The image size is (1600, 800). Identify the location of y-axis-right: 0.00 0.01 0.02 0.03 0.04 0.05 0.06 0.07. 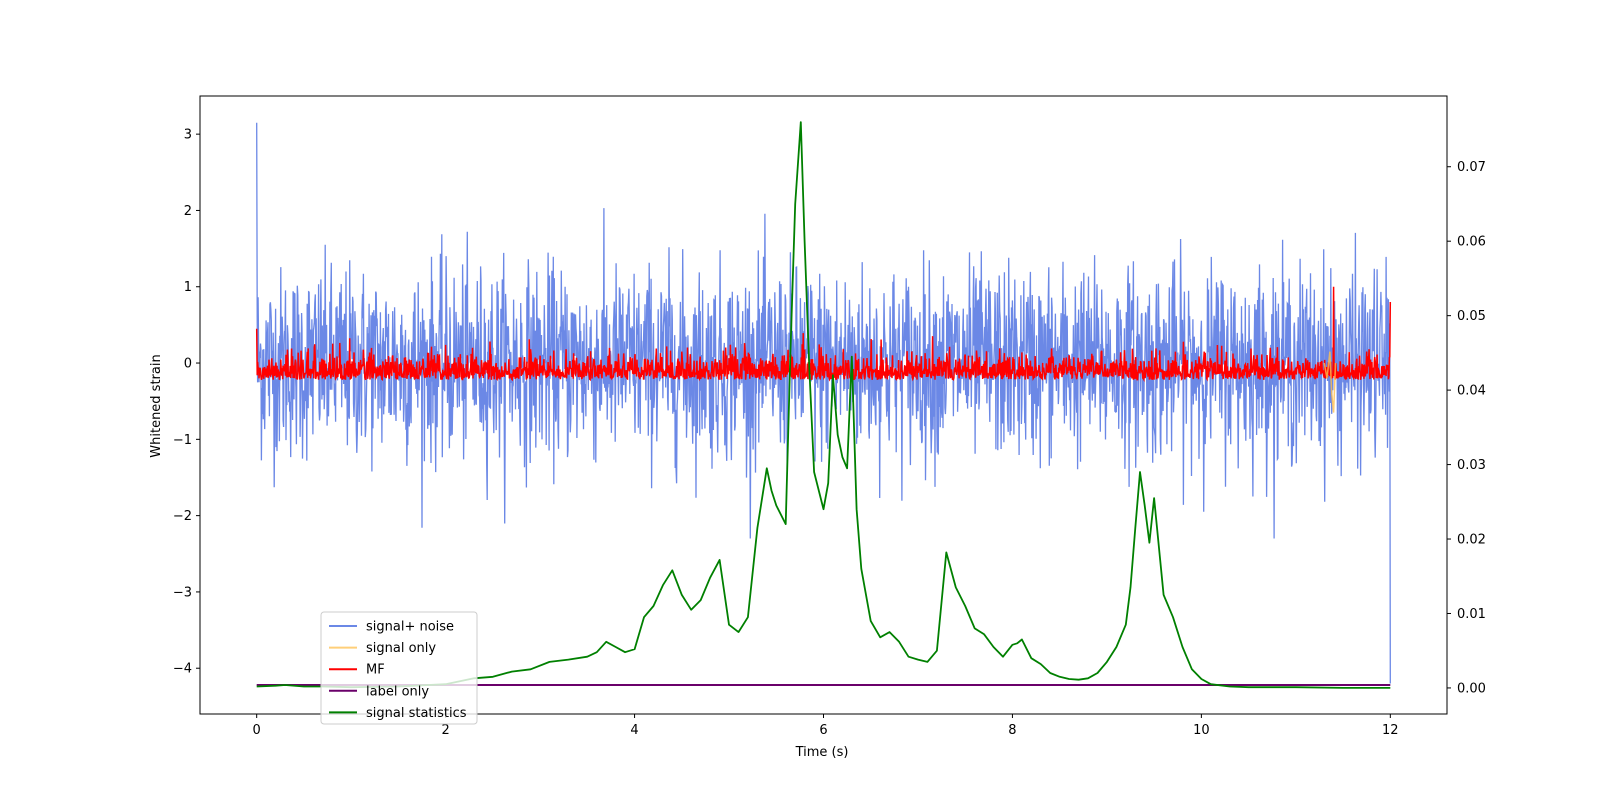
(1466, 428).